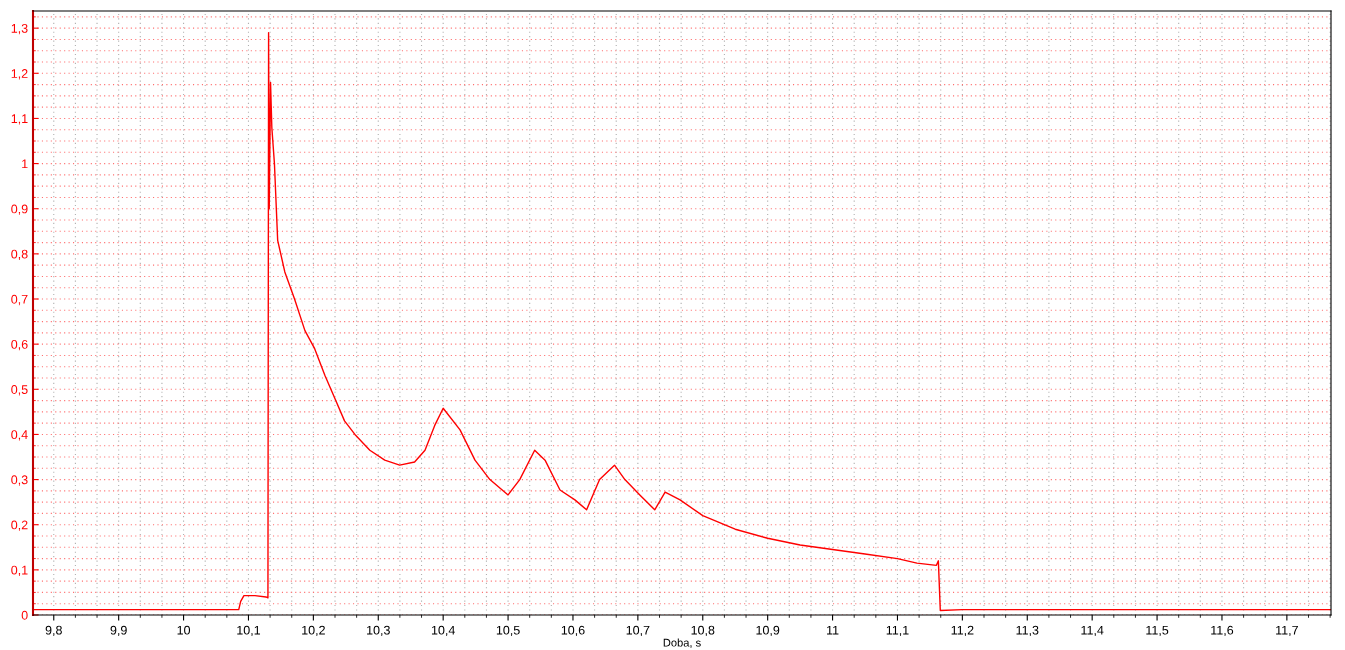 This screenshot has width=1345, height=650. What do you see at coordinates (19, 345) in the screenshot?
I see `y-tick-label: 0,6` at bounding box center [19, 345].